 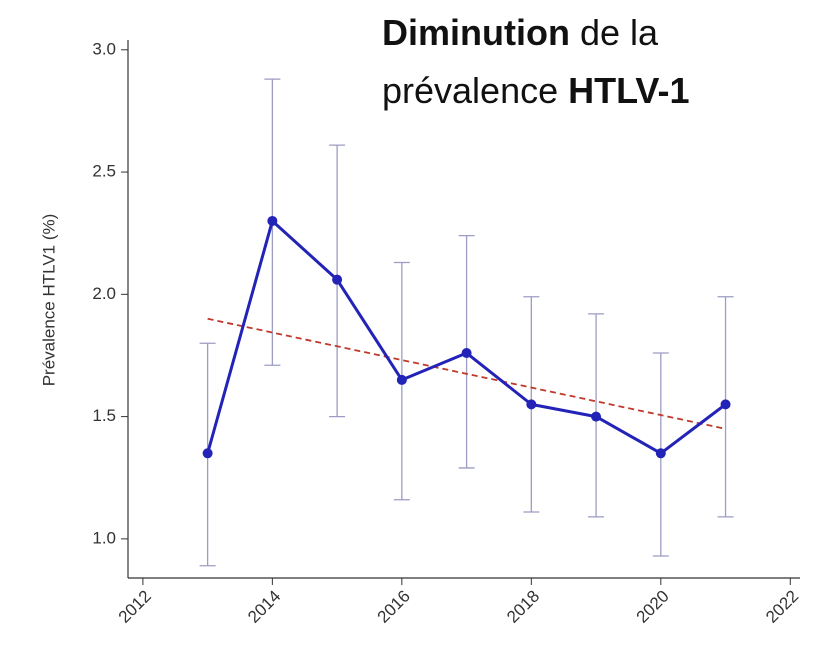 I want to click on chart-title: Diminution de la, so click(x=520, y=32).